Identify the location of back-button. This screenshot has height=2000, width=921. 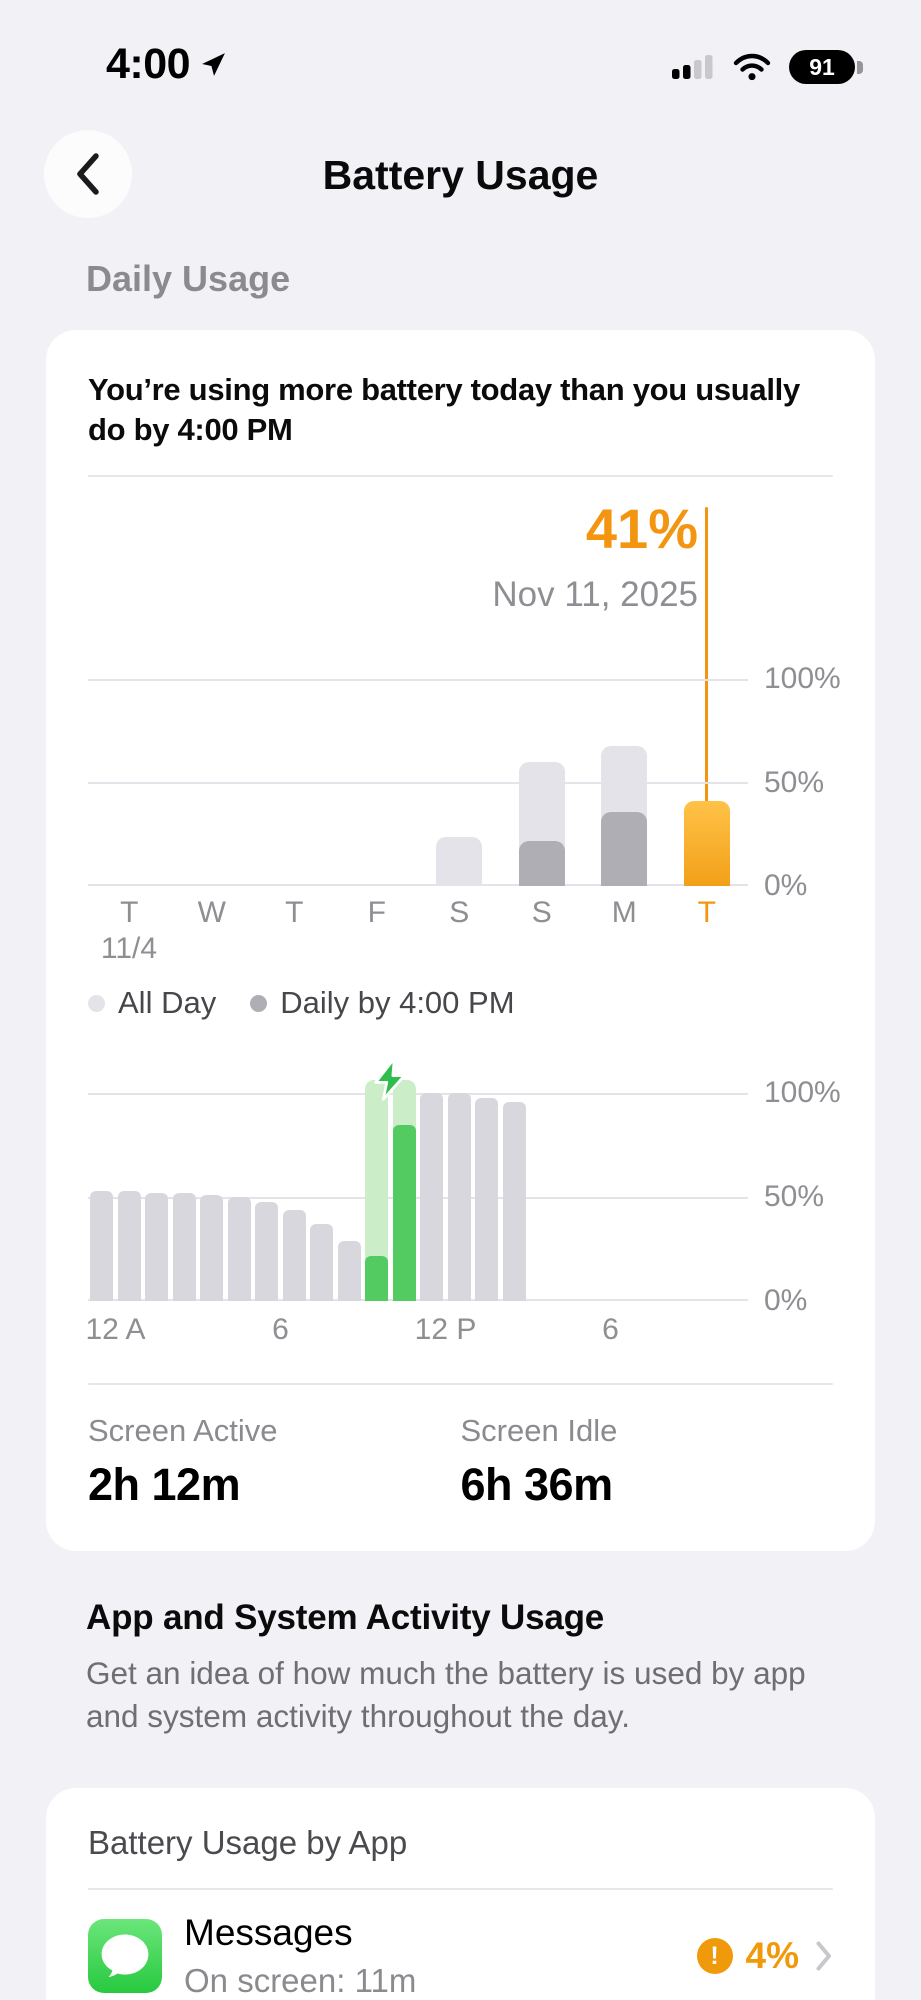
(88, 174).